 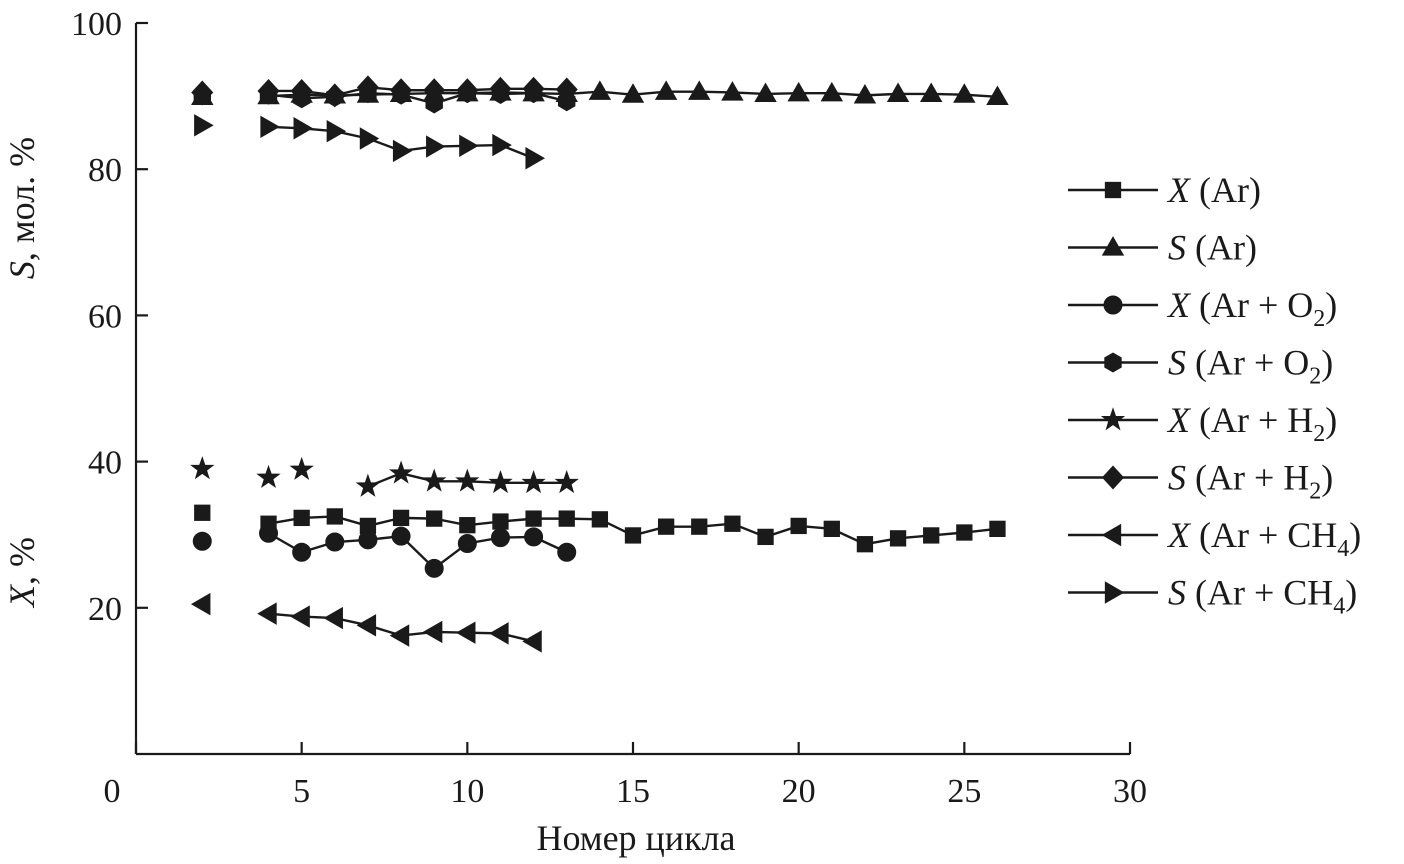 What do you see at coordinates (1262, 596) in the screenshot?
I see `legend-label: S (Ar + CH4)` at bounding box center [1262, 596].